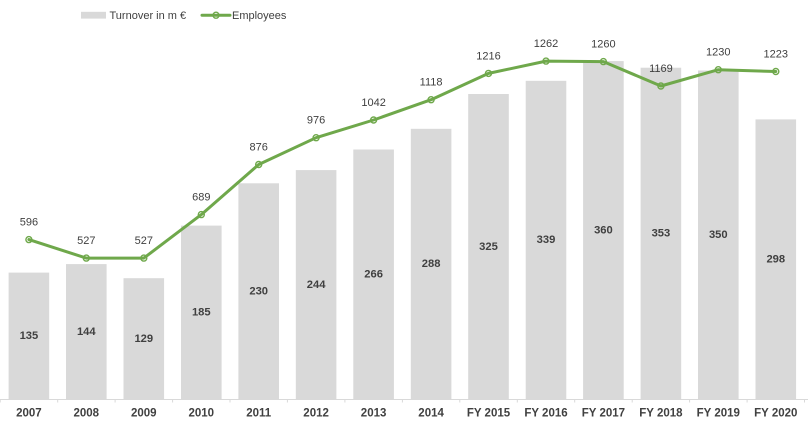 Image resolution: width=808 pixels, height=422 pixels. What do you see at coordinates (775, 414) in the screenshot?
I see `svg-text: FY 2020` at bounding box center [775, 414].